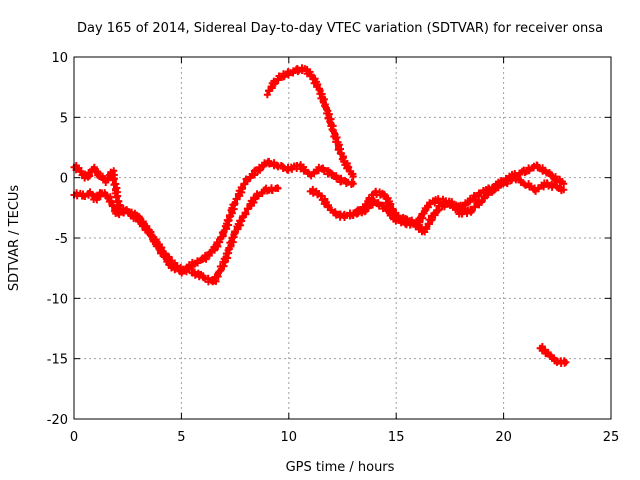 The height and width of the screenshot is (480, 640). Describe the element at coordinates (57, 420) in the screenshot. I see `y-tick-label: -20` at that location.